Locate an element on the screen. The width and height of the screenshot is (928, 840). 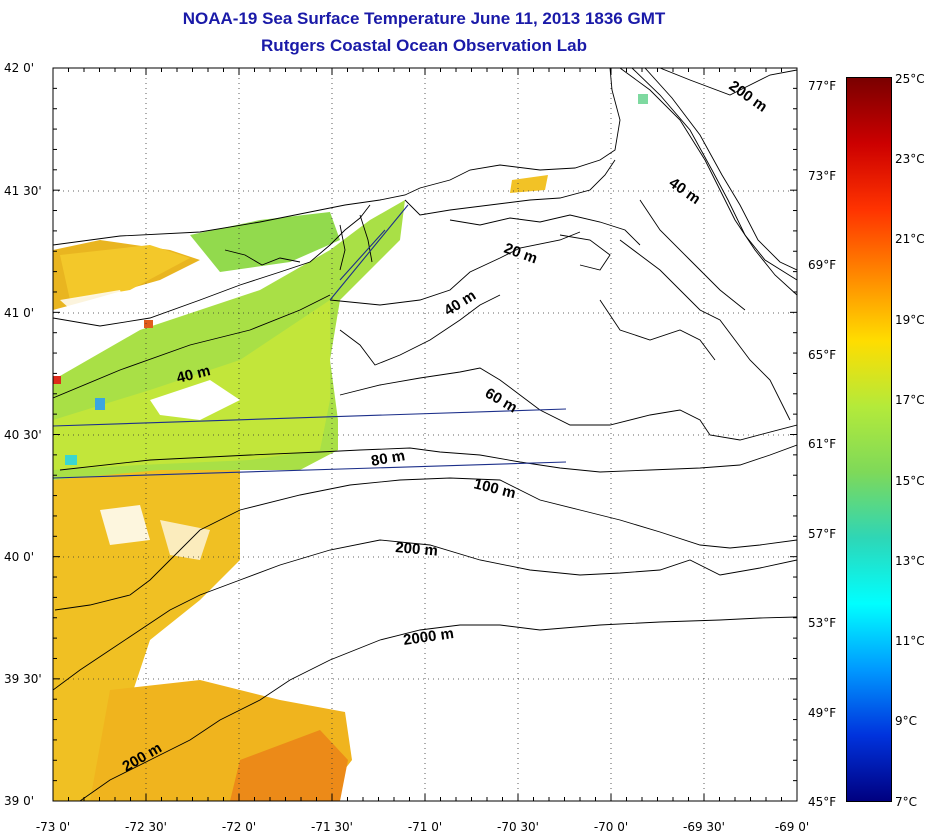
sst-speck-red-west is located at coordinates (57, 380).